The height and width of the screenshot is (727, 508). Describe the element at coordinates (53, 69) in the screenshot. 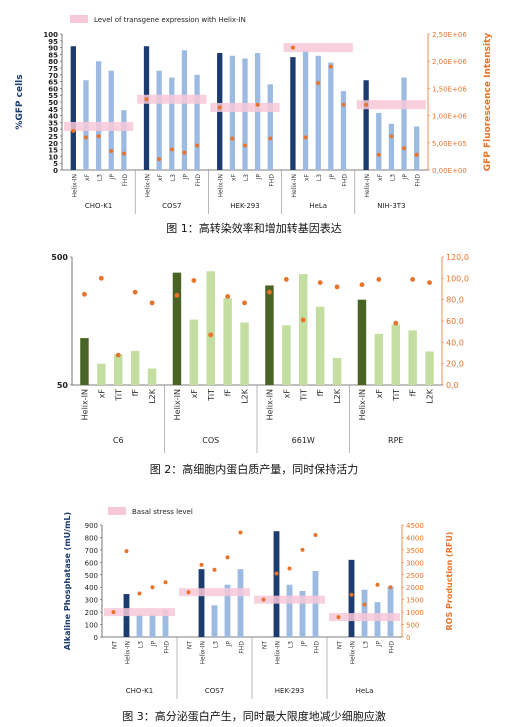

I see `y-tick-label: 75` at that location.